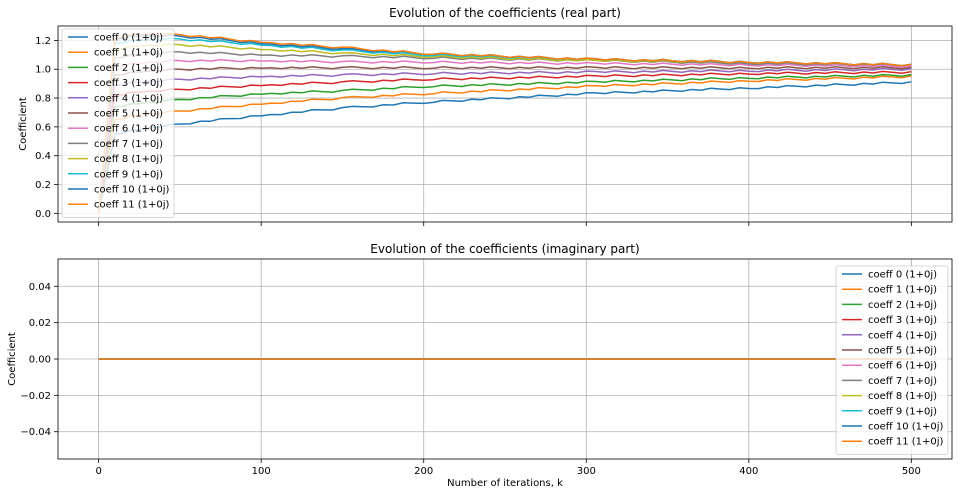  Describe the element at coordinates (35, 432) in the screenshot. I see `y-tick-label: −0.04` at that location.